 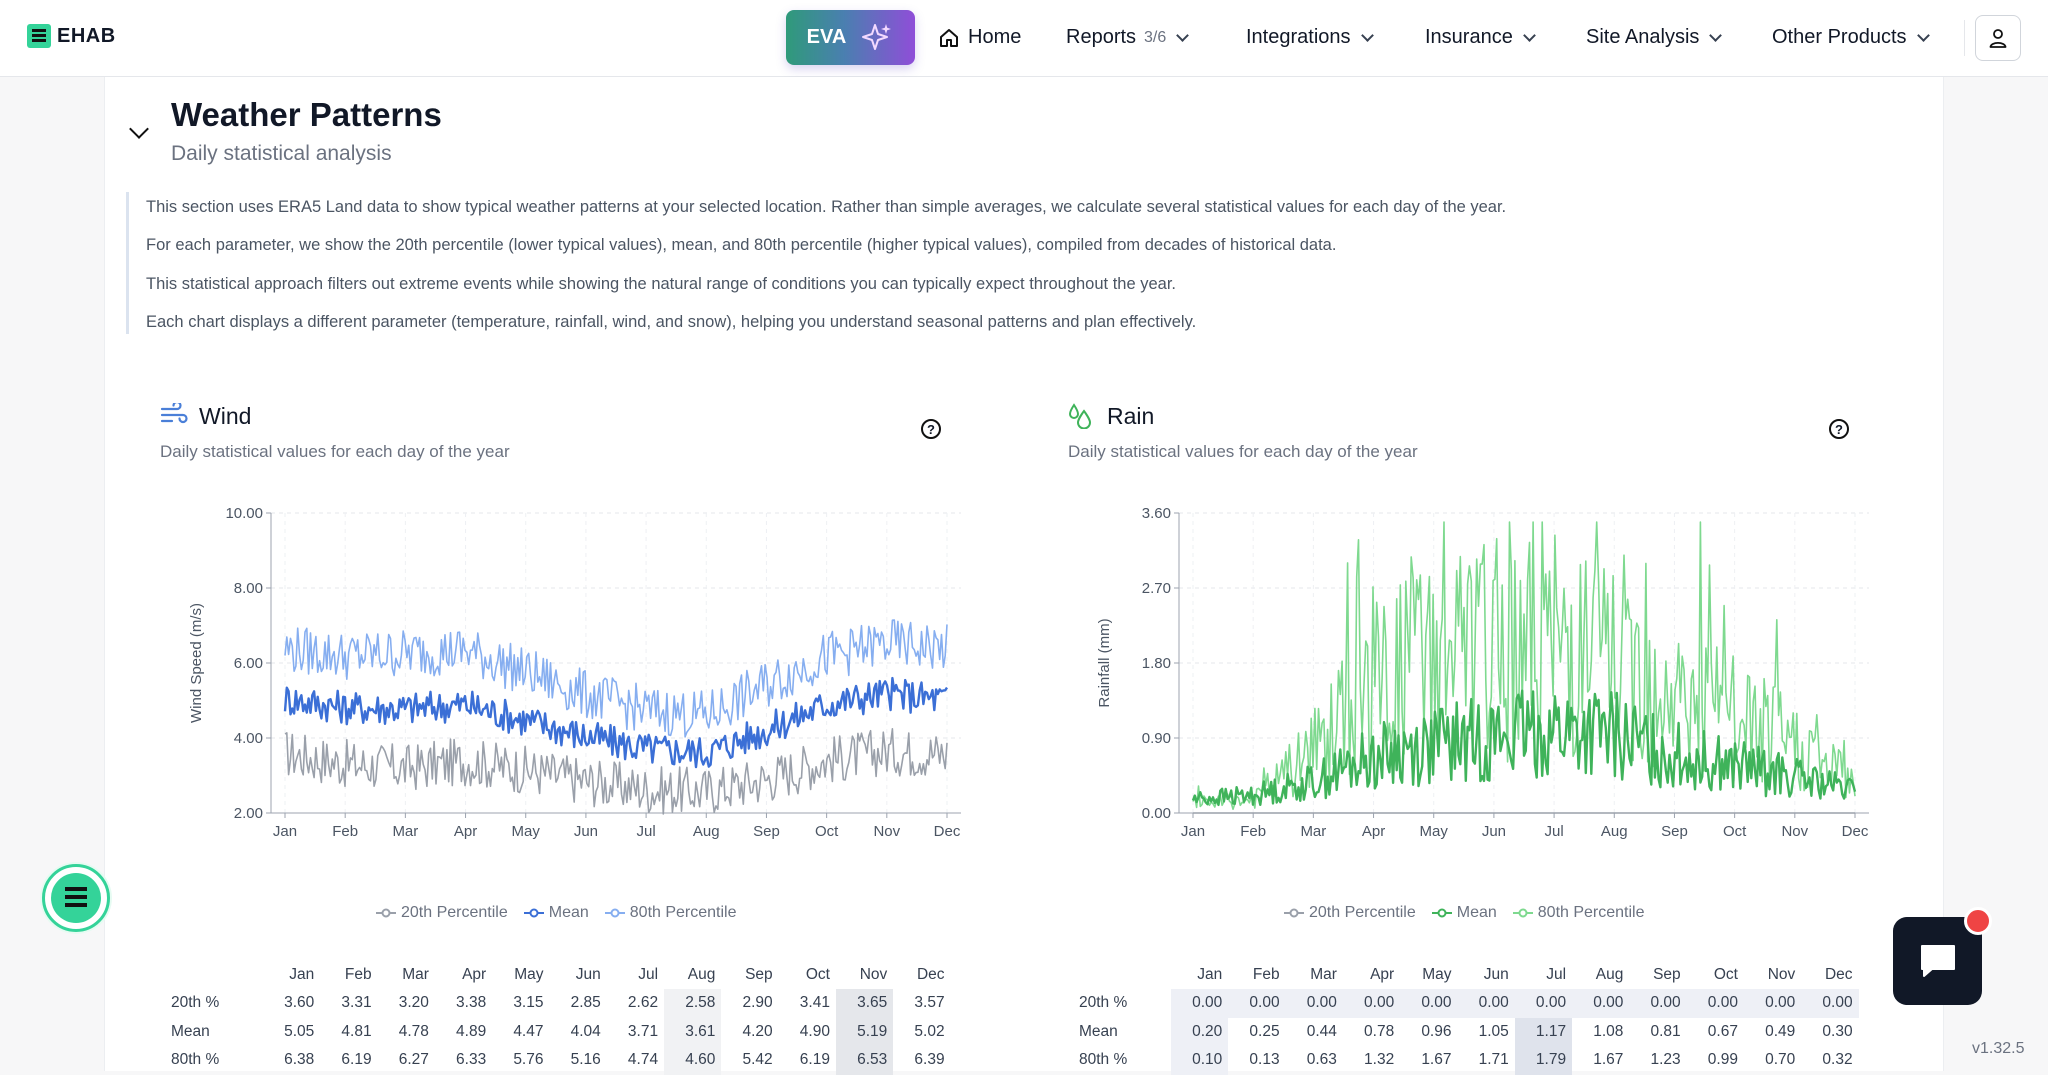 I want to click on wind-card-title: Wind, so click(x=225, y=416).